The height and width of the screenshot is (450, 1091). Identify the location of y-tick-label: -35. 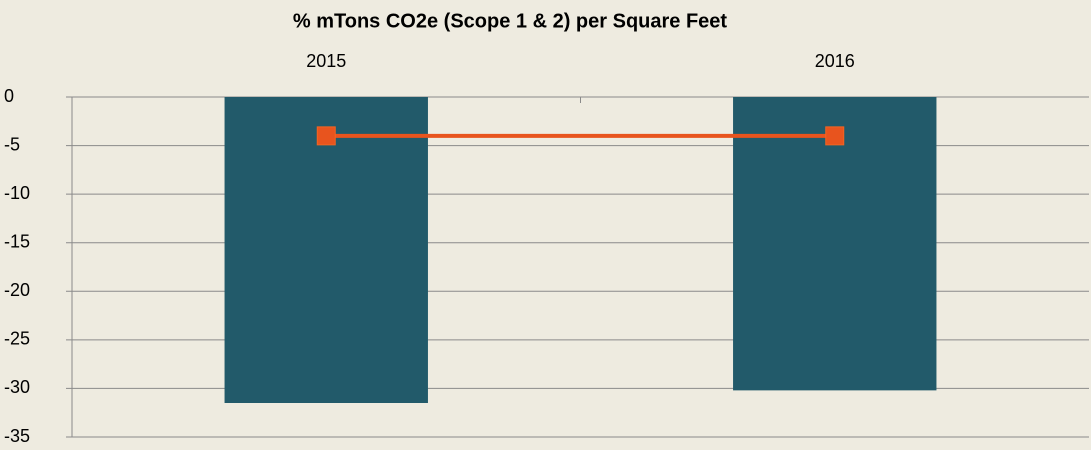
(17, 436).